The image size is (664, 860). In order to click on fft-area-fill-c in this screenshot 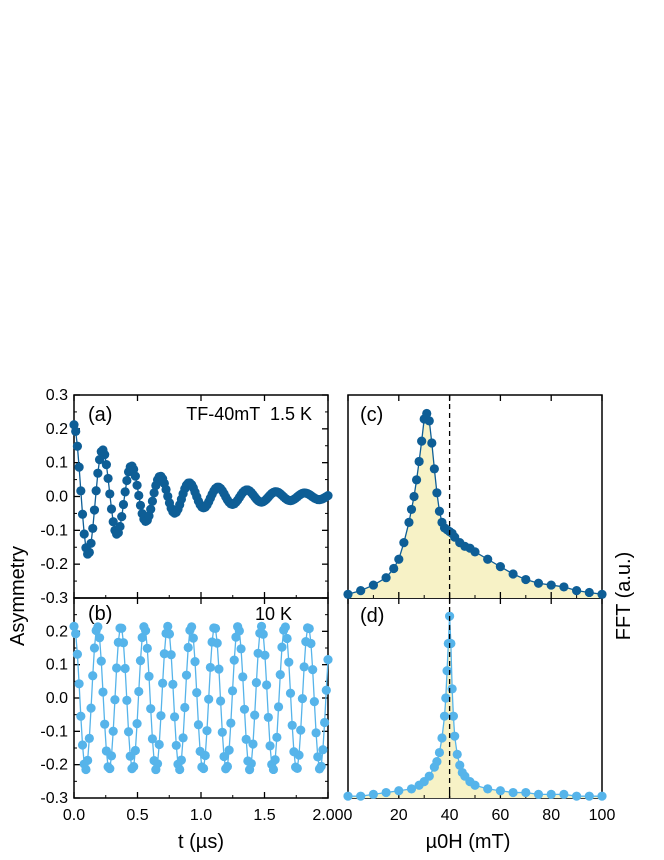, I will do `click(475, 505)`.